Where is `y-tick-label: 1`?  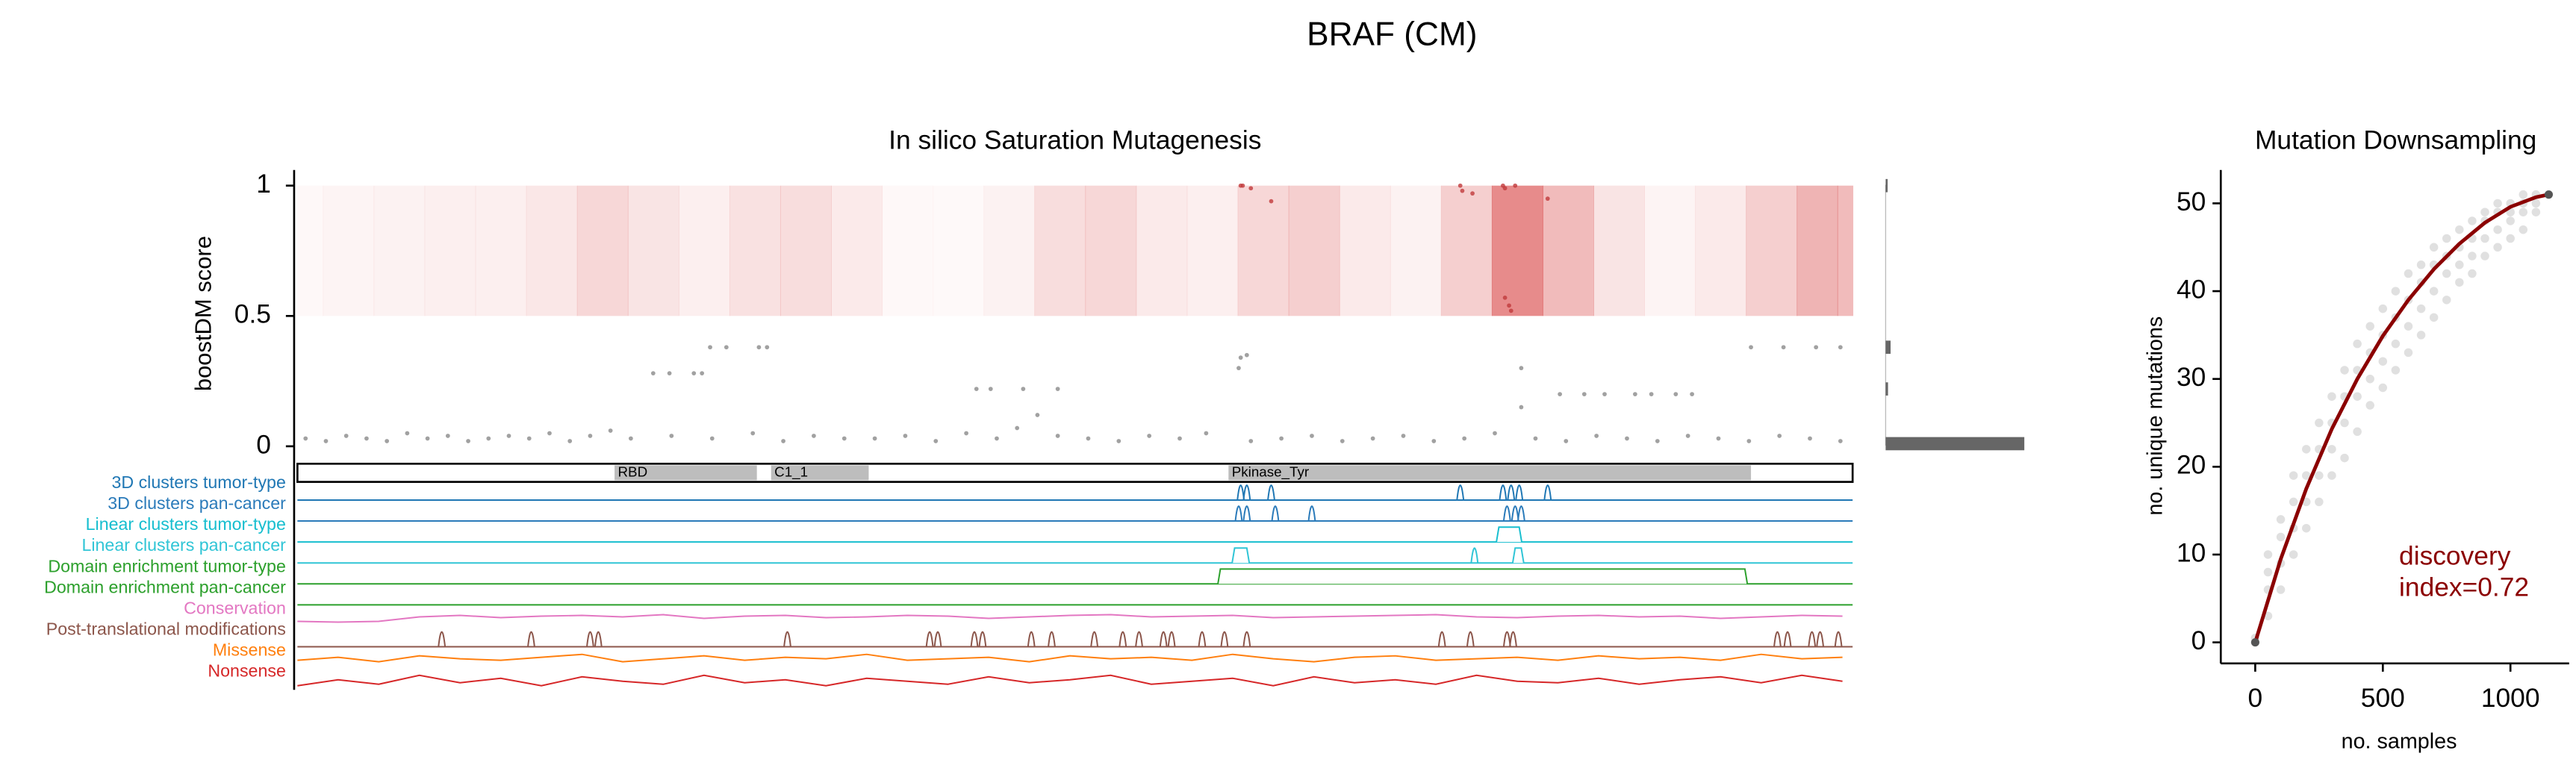 y-tick-label: 1 is located at coordinates (263, 184).